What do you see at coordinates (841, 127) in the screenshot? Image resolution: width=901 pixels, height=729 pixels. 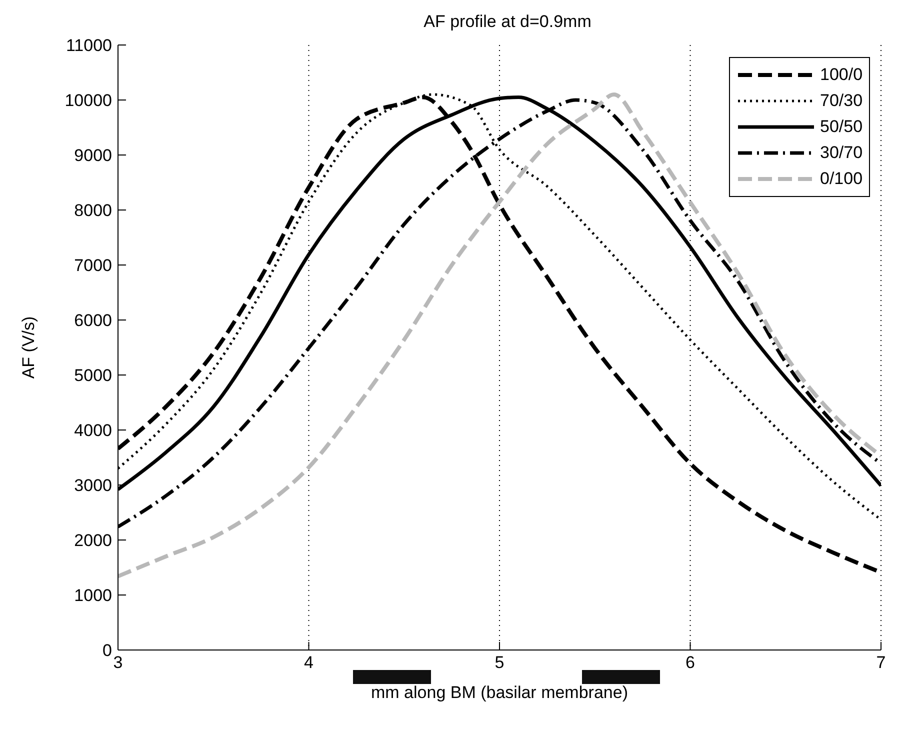 I see `legend-label: 50/50` at bounding box center [841, 127].